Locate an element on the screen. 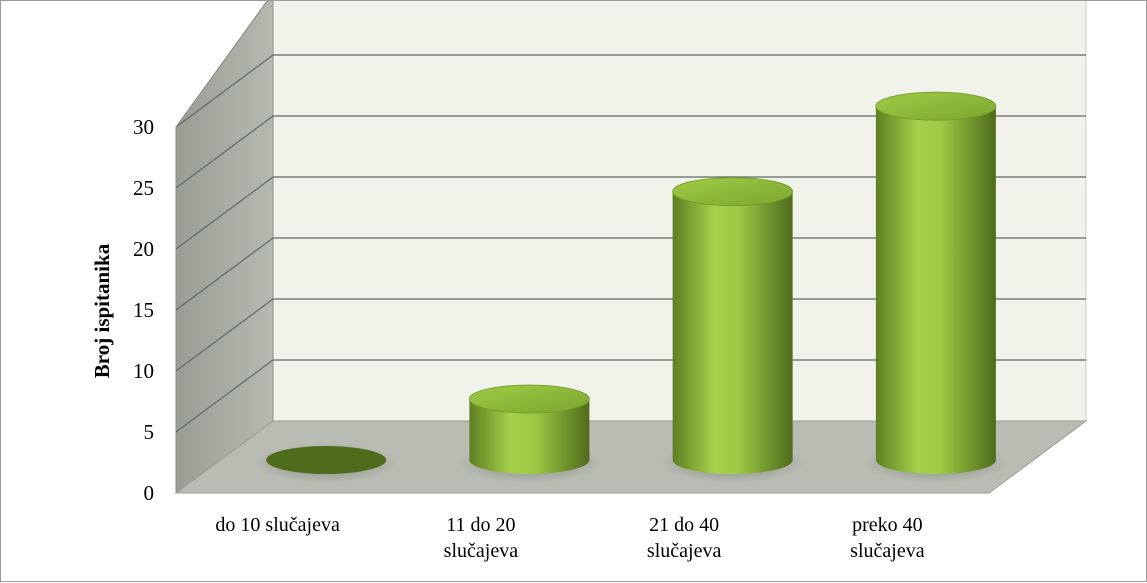 The image size is (1147, 583). y-tick-5: 5 is located at coordinates (149, 432).